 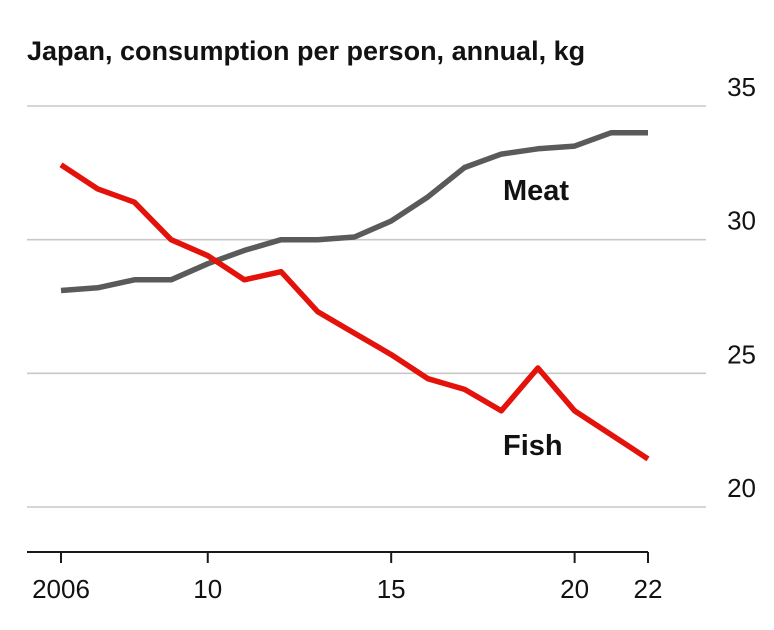 I want to click on x-tick-label-2022: 22, so click(x=648, y=589).